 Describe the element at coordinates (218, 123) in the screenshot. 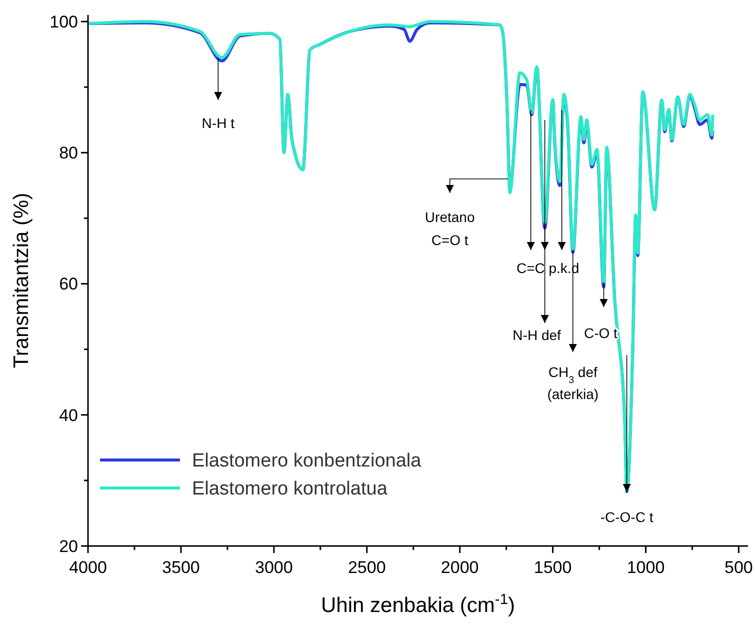

I see `annotation: N-H t` at that location.